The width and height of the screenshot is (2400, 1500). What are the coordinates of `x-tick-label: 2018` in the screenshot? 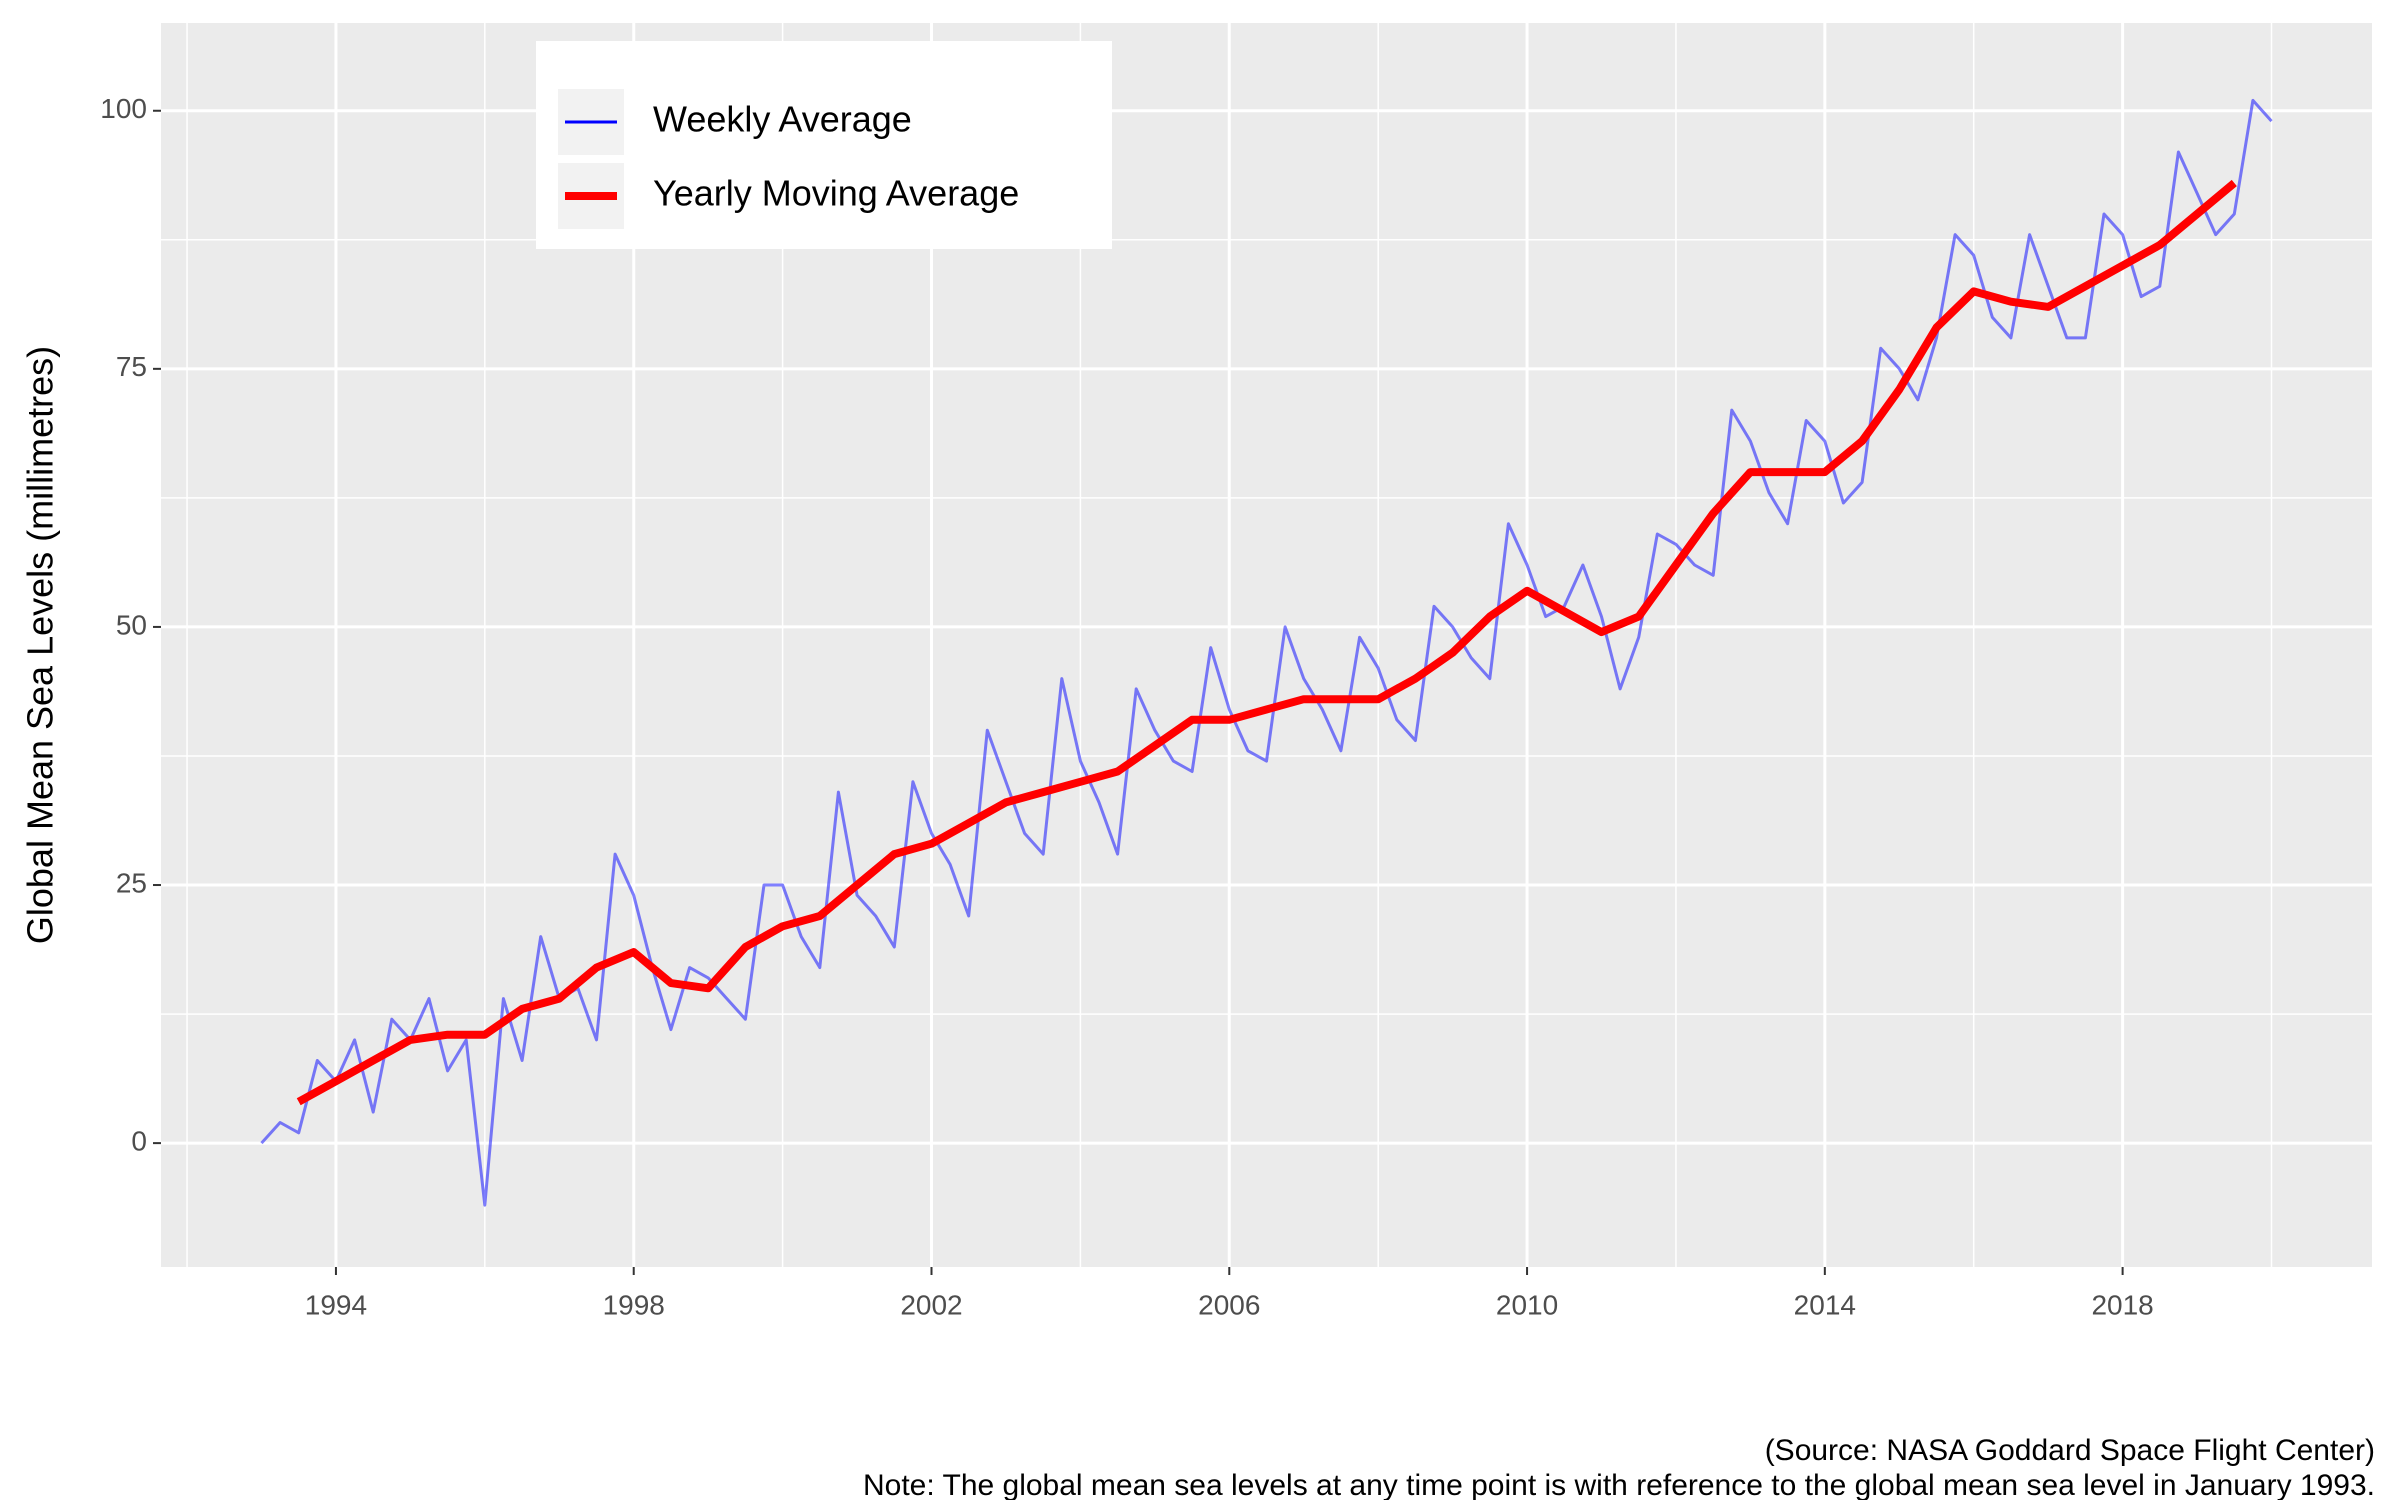 It's located at (2122, 1304).